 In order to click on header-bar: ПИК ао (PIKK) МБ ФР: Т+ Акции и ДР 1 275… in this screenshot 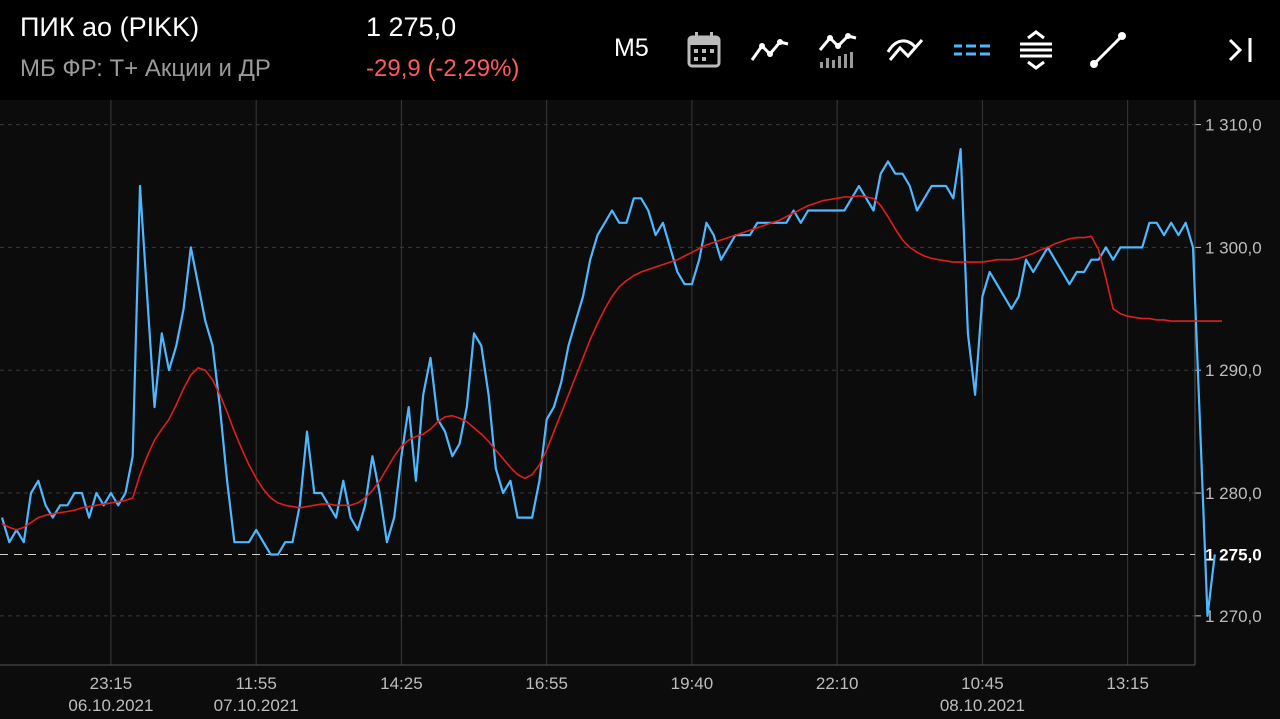, I will do `click(640, 50)`.